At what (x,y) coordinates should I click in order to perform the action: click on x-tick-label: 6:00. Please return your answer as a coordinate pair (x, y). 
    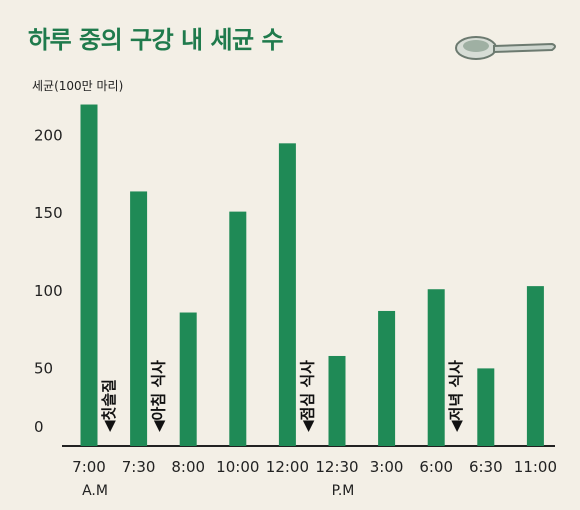
    Looking at the image, I should click on (436, 467).